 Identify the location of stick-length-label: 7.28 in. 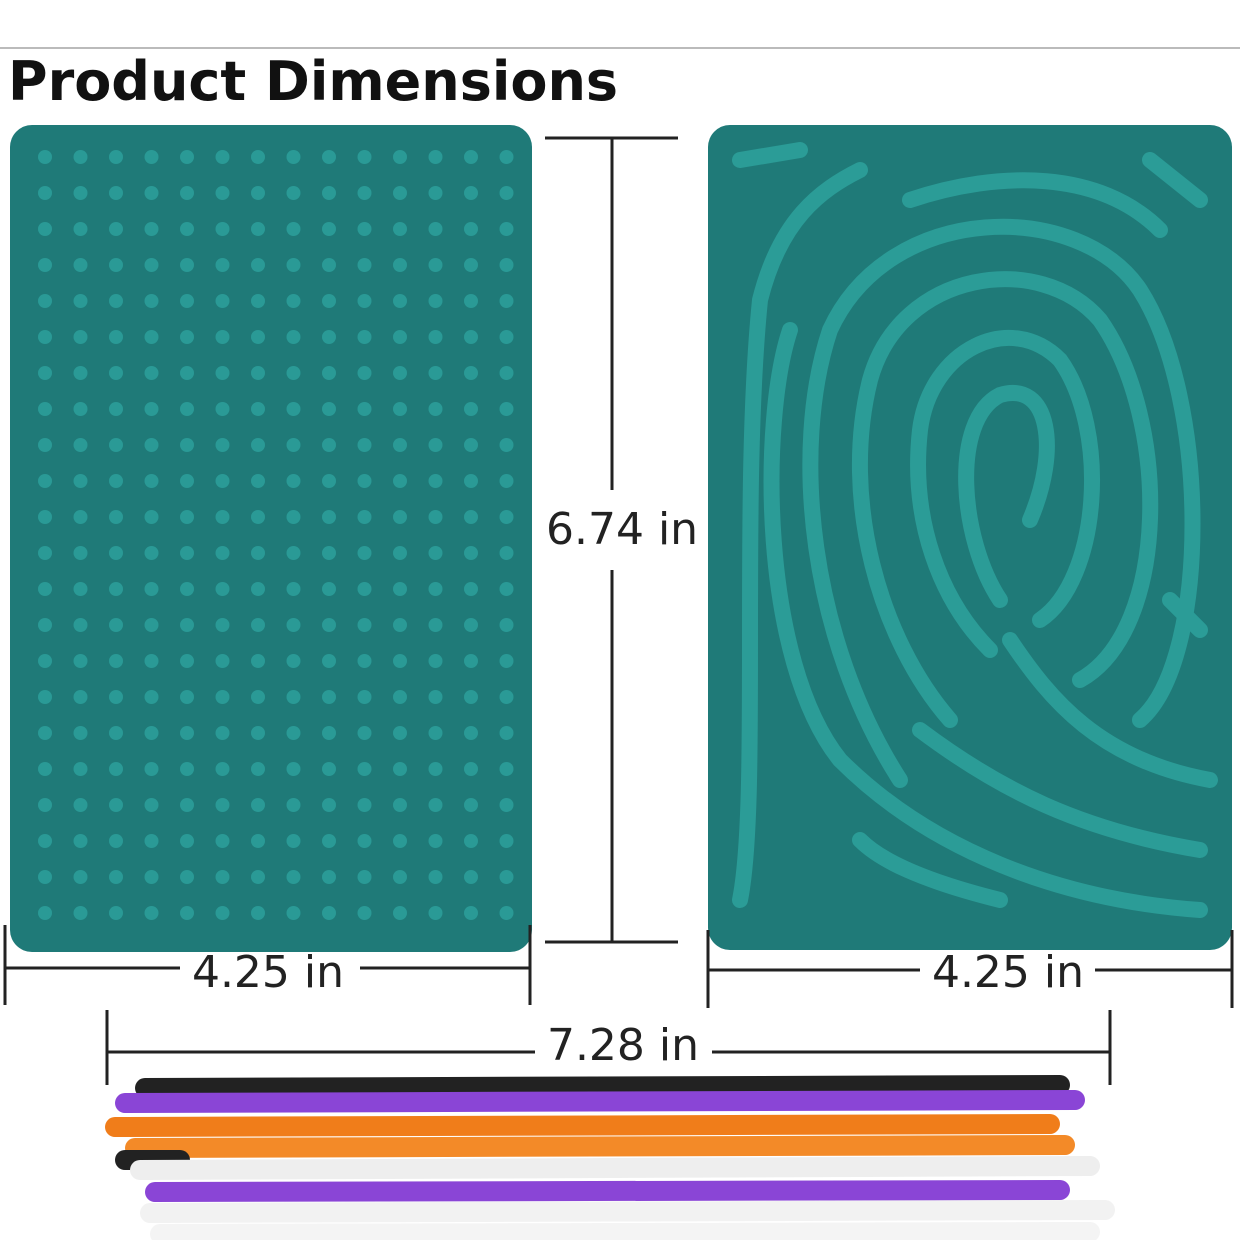
(623, 1045).